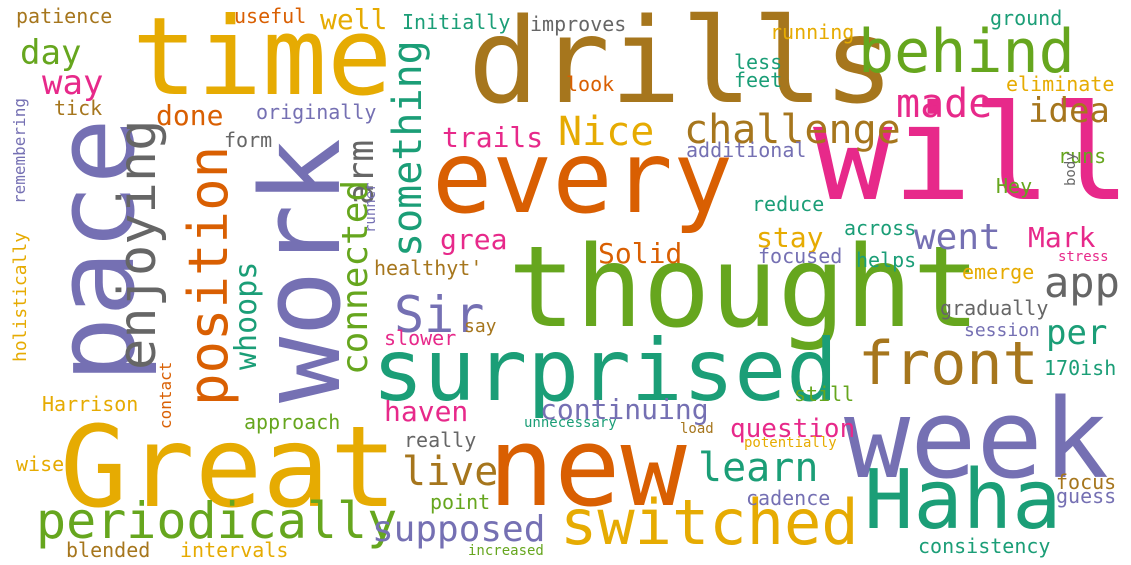 This screenshot has height=565, width=1131. What do you see at coordinates (108, 550) in the screenshot?
I see `word-blended: blended` at bounding box center [108, 550].